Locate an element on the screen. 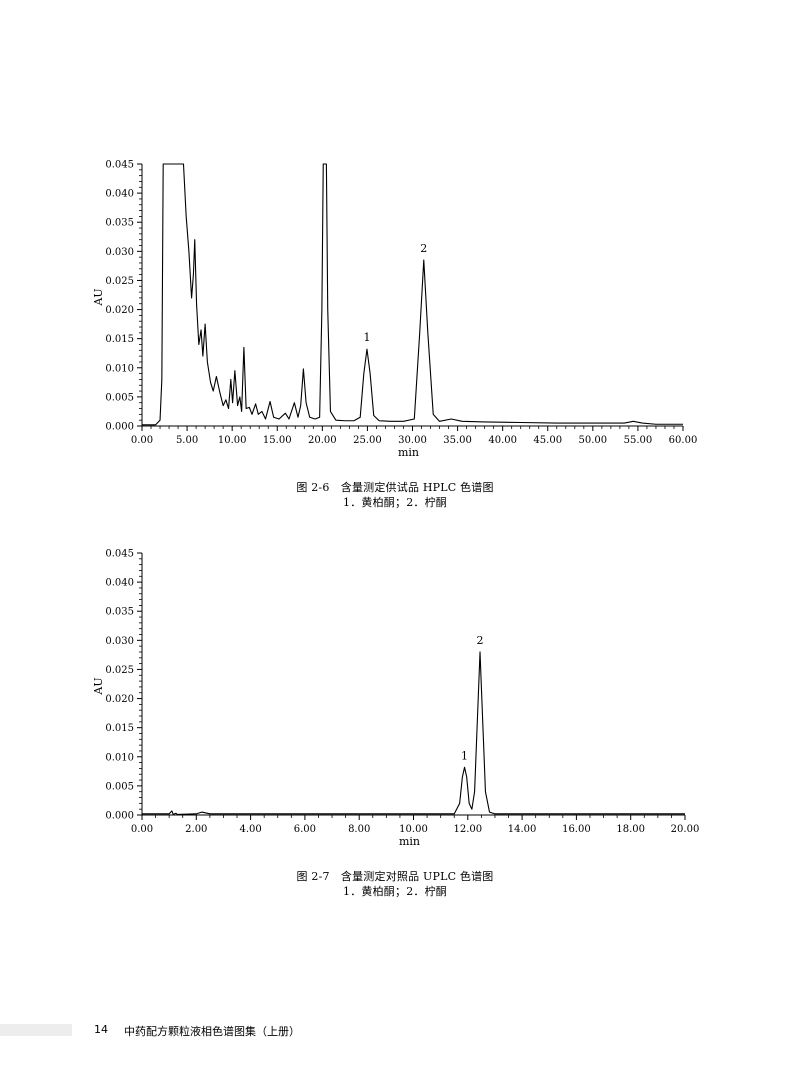 The width and height of the screenshot is (800, 1086). figure-caption: 图 2-7 含量测定对照品 UPLC 色谱图 is located at coordinates (395, 876).